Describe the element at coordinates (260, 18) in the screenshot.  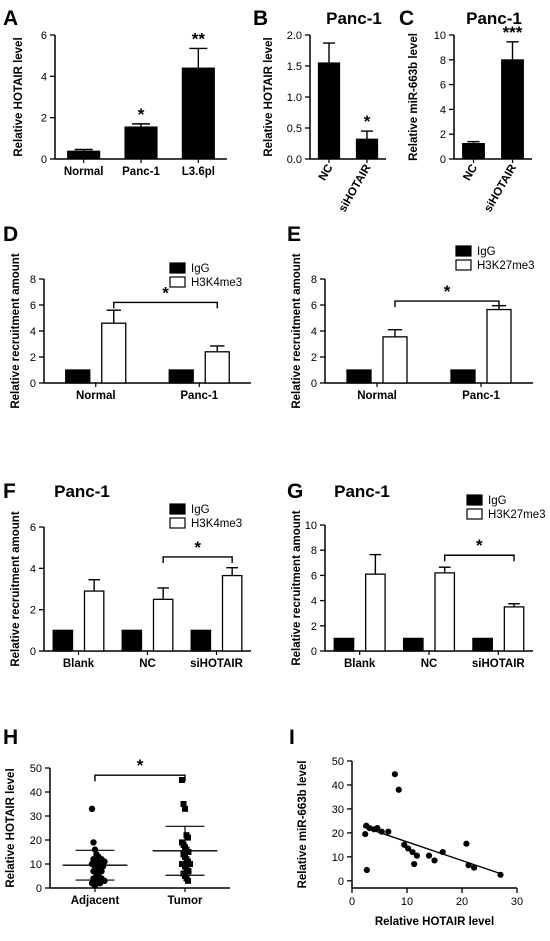
I see `panel-letter: B` at that location.